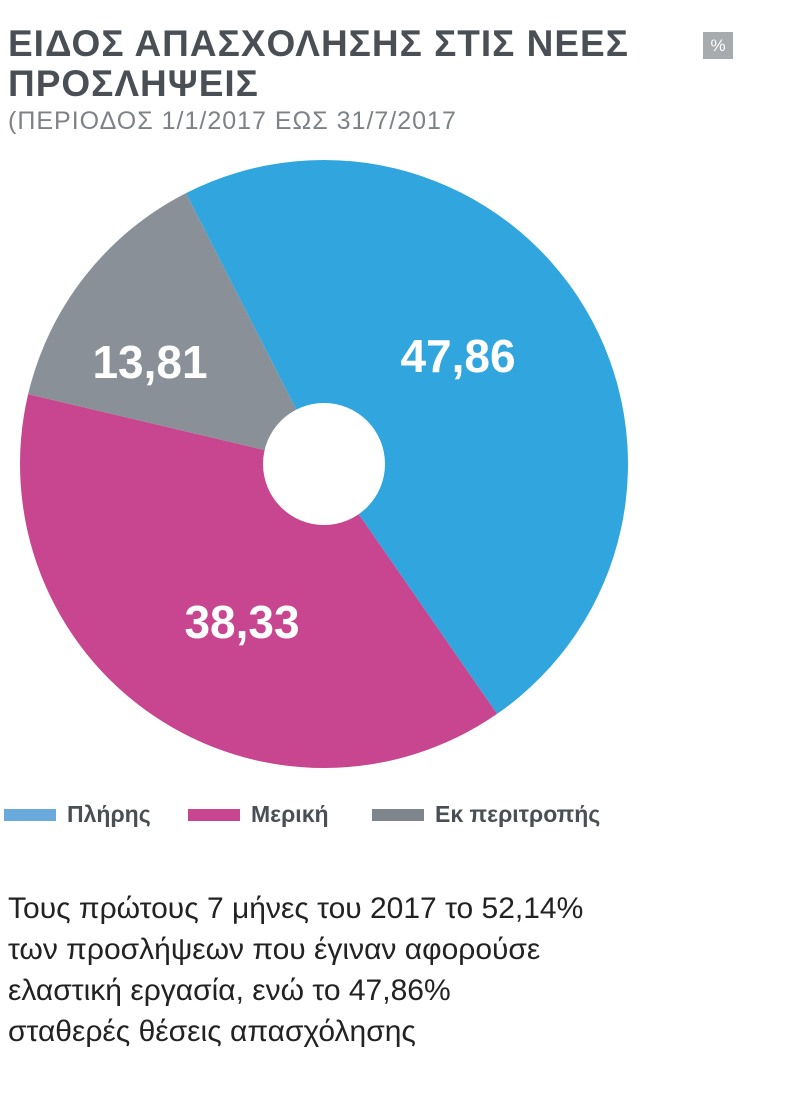  What do you see at coordinates (149, 362) in the screenshot?
I see `data-label-rotational: 13,81` at bounding box center [149, 362].